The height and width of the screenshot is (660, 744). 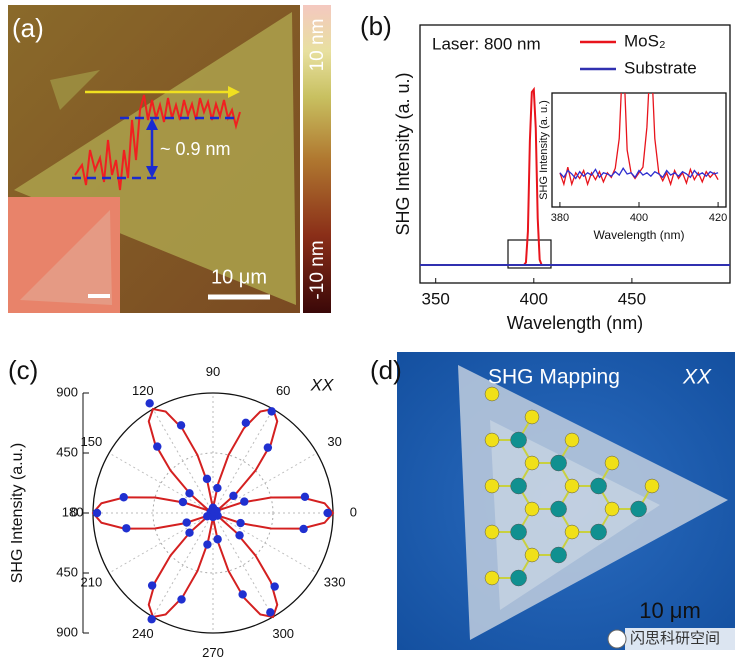 I want to click on legend-label: Substrate, so click(x=660, y=67).